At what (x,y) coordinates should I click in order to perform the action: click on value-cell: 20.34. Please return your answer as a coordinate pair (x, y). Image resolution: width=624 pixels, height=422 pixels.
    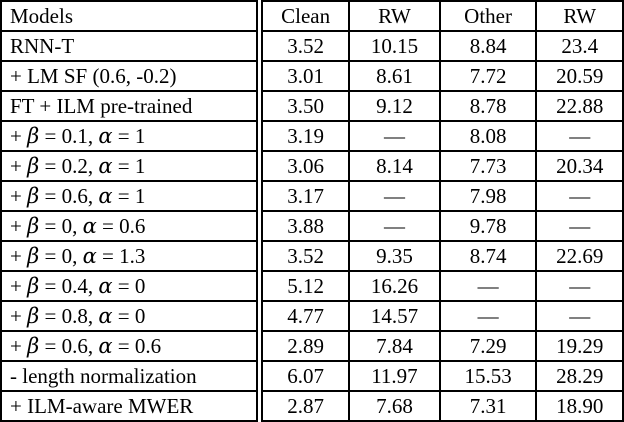
    Looking at the image, I should click on (579, 166).